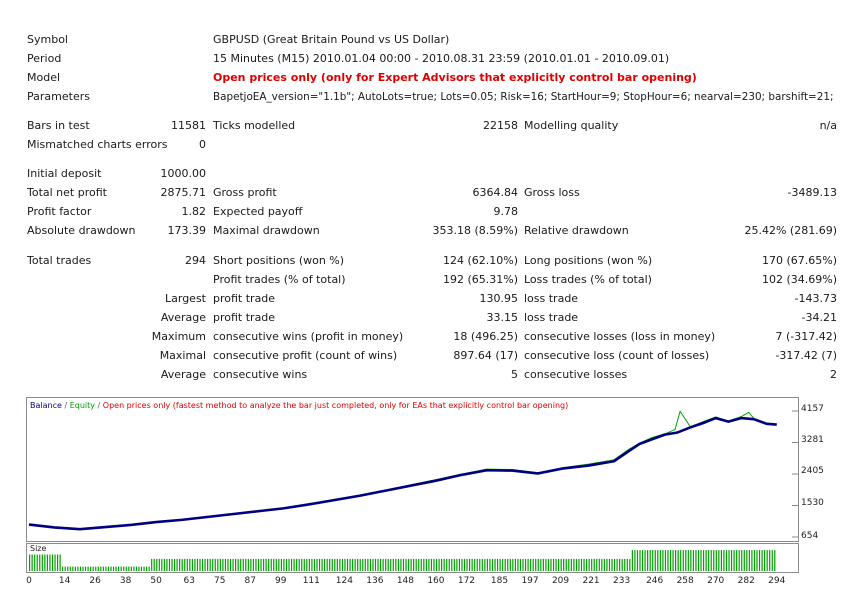 This screenshot has height=605, width=854. What do you see at coordinates (81, 230) in the screenshot?
I see `absdd-label: Absolute drawdown` at bounding box center [81, 230].